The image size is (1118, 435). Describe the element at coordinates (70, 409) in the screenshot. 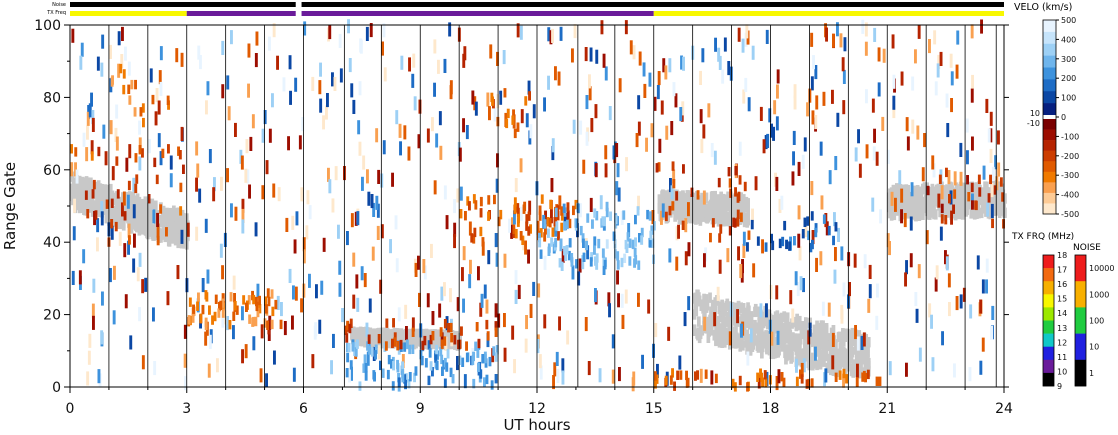

I see `x-tick-label: 0` at that location.